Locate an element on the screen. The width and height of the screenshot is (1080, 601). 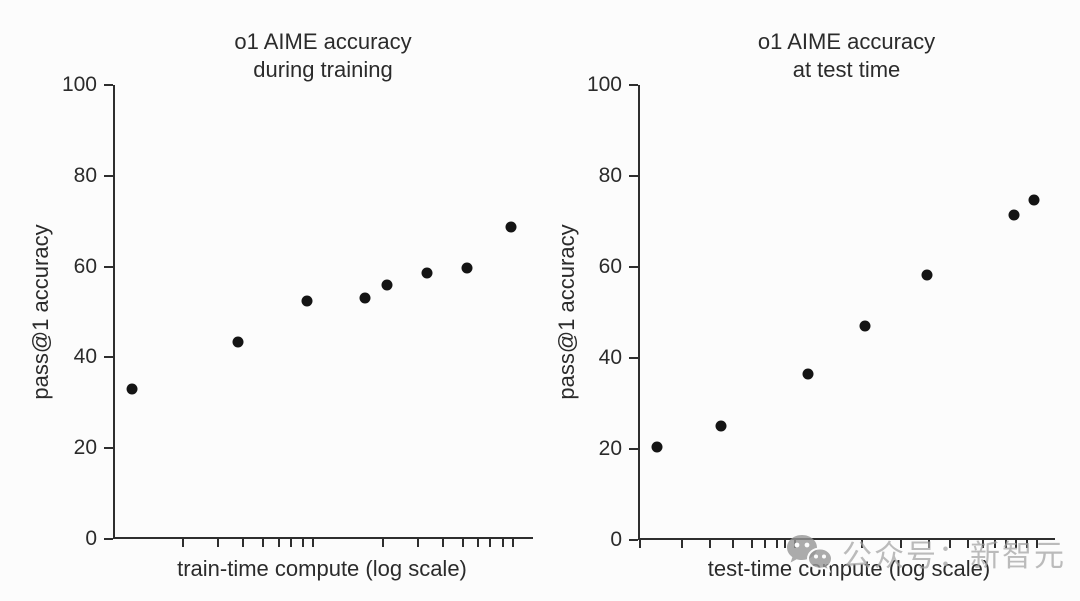
x-axis-label: train-time compute (log scale) is located at coordinates (322, 568).